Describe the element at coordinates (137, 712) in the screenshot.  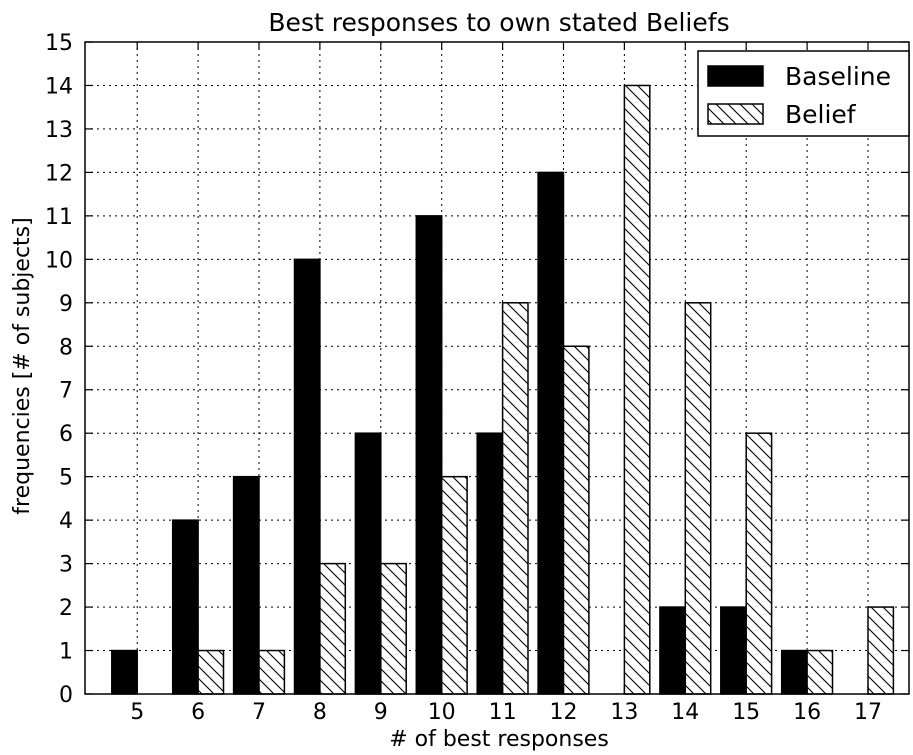
I see `x-tick-label: 5` at that location.